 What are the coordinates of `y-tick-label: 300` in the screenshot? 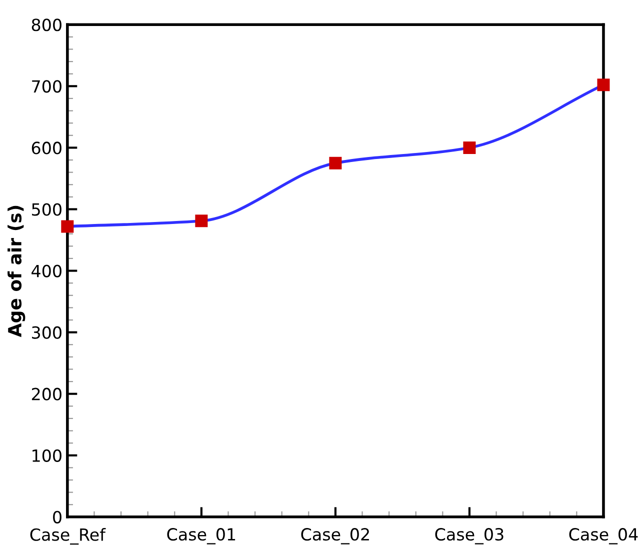 It's located at (47, 332).